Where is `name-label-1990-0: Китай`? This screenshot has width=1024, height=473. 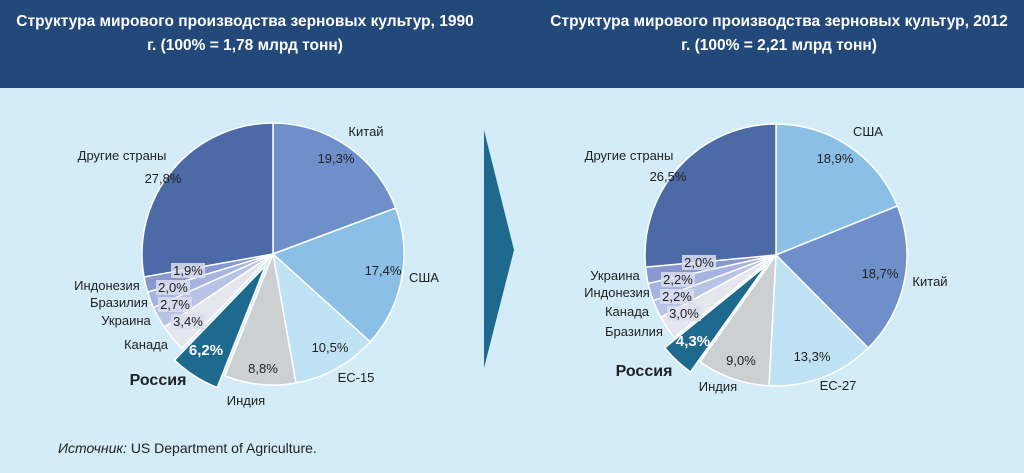
name-label-1990-0: Китай is located at coordinates (365, 131).